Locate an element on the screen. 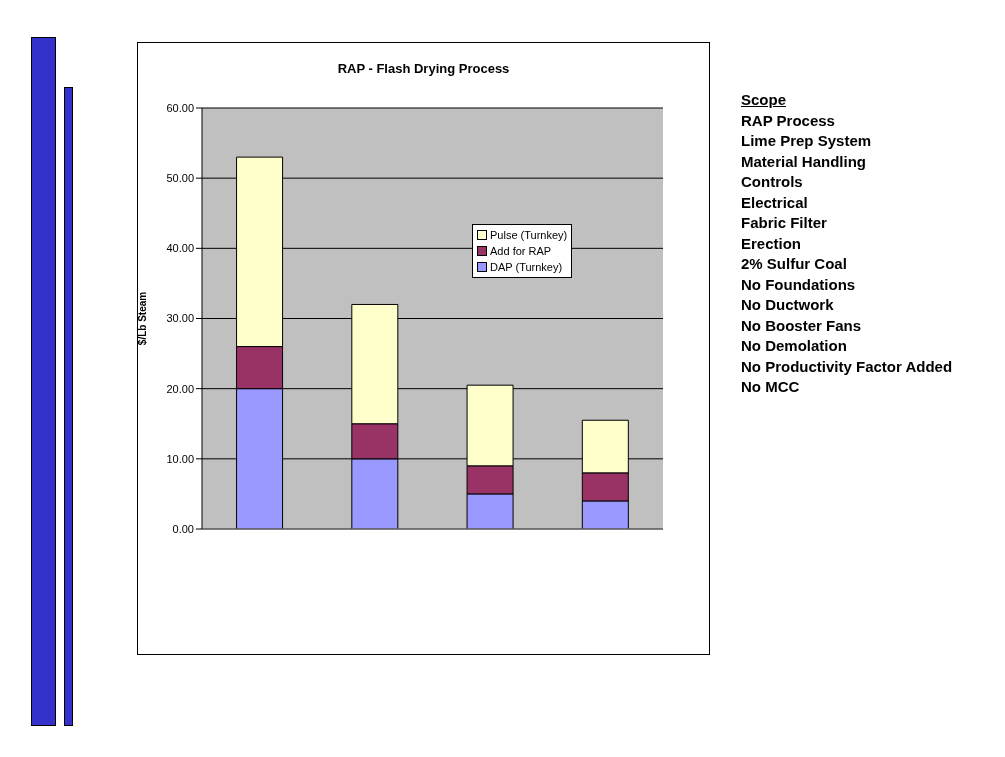  legend-label: Pulse (Turnkey) is located at coordinates (529, 235).